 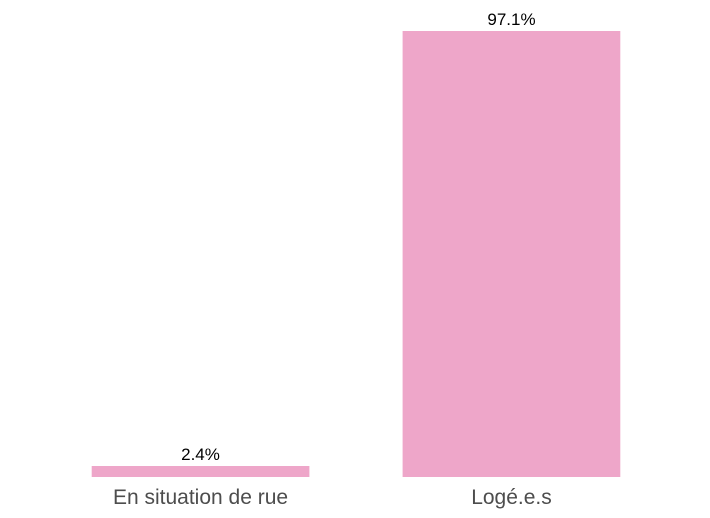 What do you see at coordinates (511, 19) in the screenshot?
I see `data-label: 97.1%` at bounding box center [511, 19].